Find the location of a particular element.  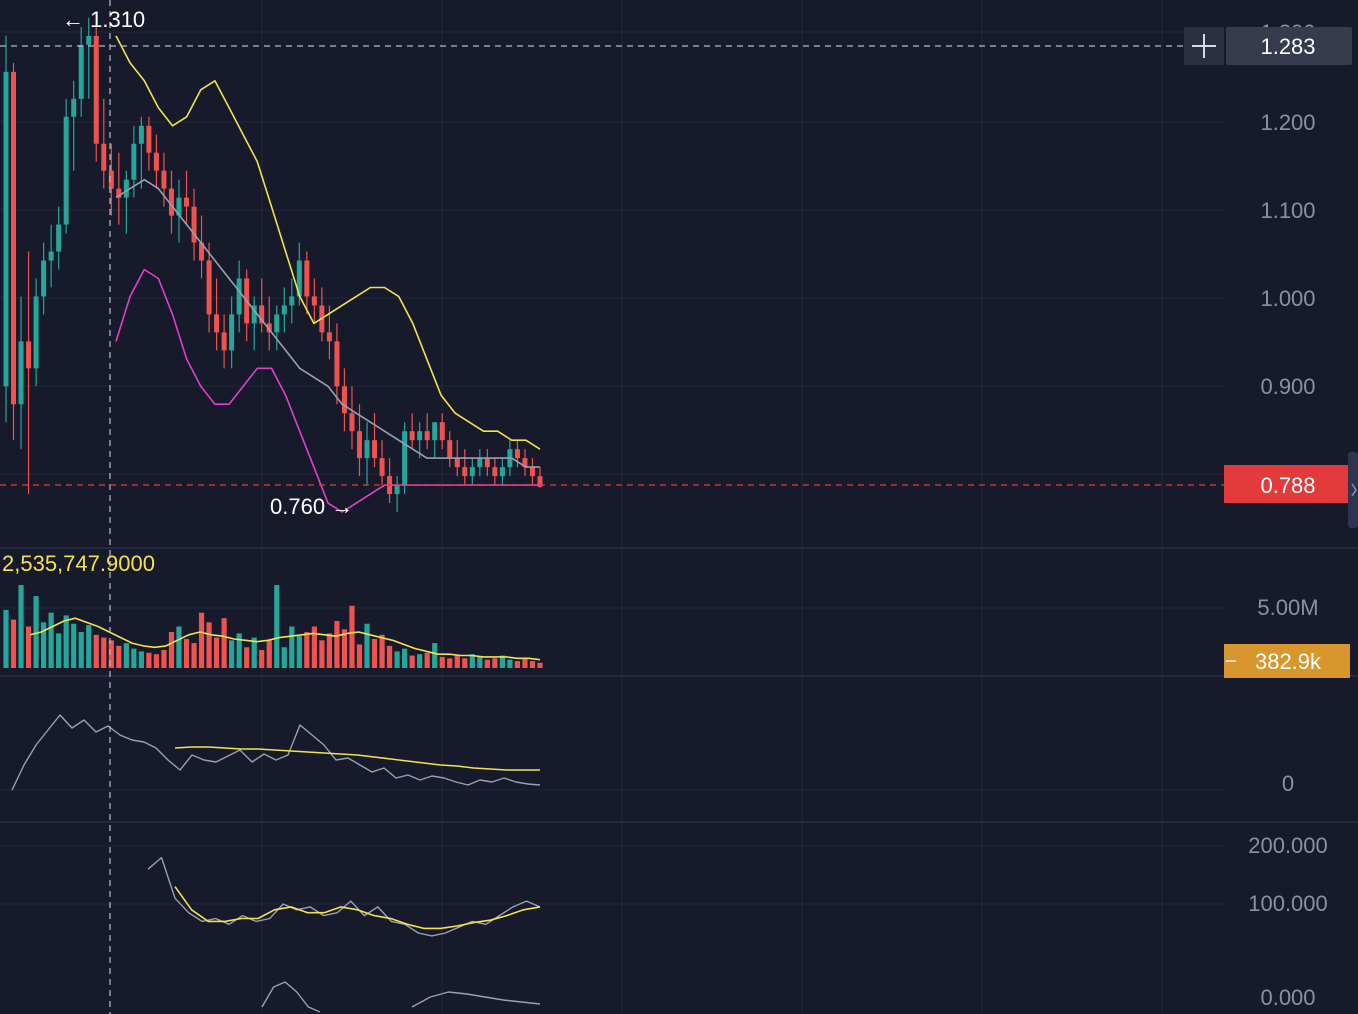

volume-bars is located at coordinates (273, 626).